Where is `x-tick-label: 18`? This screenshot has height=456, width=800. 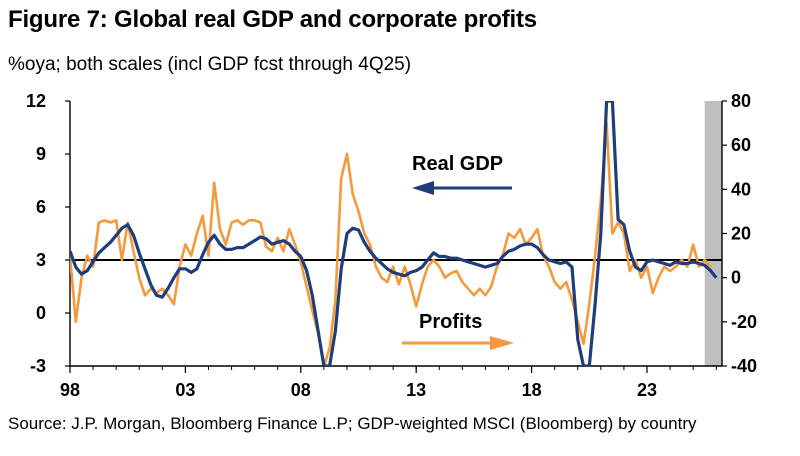 x-tick-label: 18 is located at coordinates (532, 390).